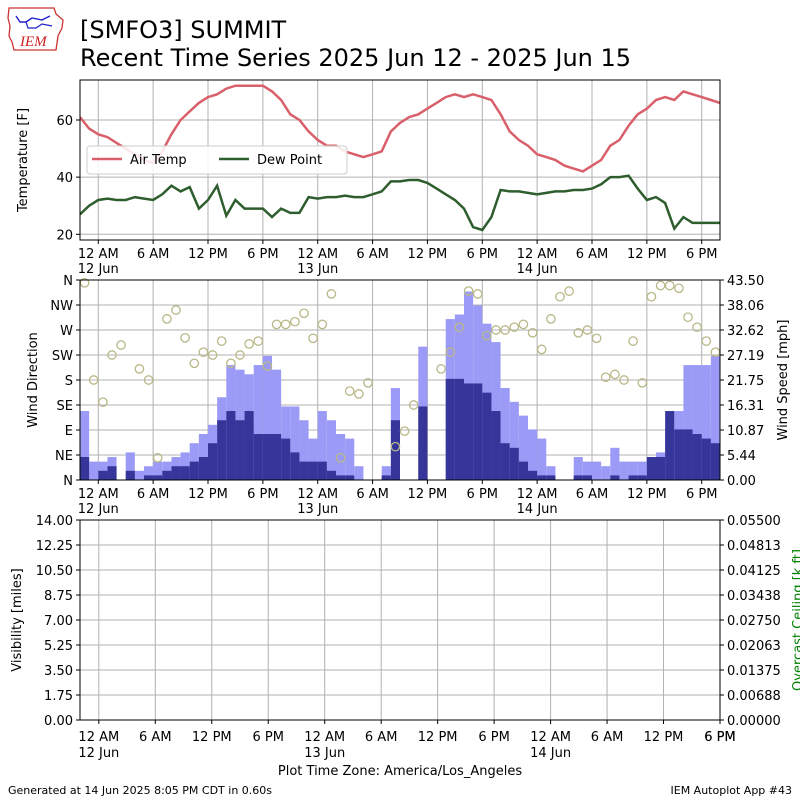 The width and height of the screenshot is (800, 800). I want to click on speed-ylabel: Wind Speed [mph], so click(783, 380).